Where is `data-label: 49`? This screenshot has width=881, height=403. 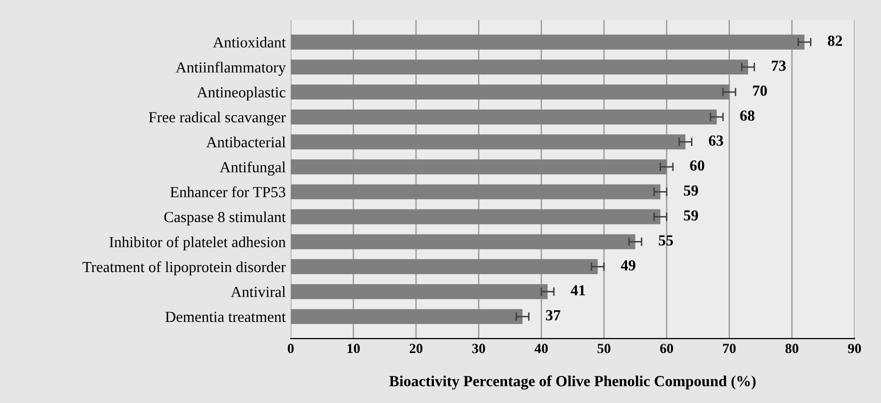 data-label: 49 is located at coordinates (628, 265).